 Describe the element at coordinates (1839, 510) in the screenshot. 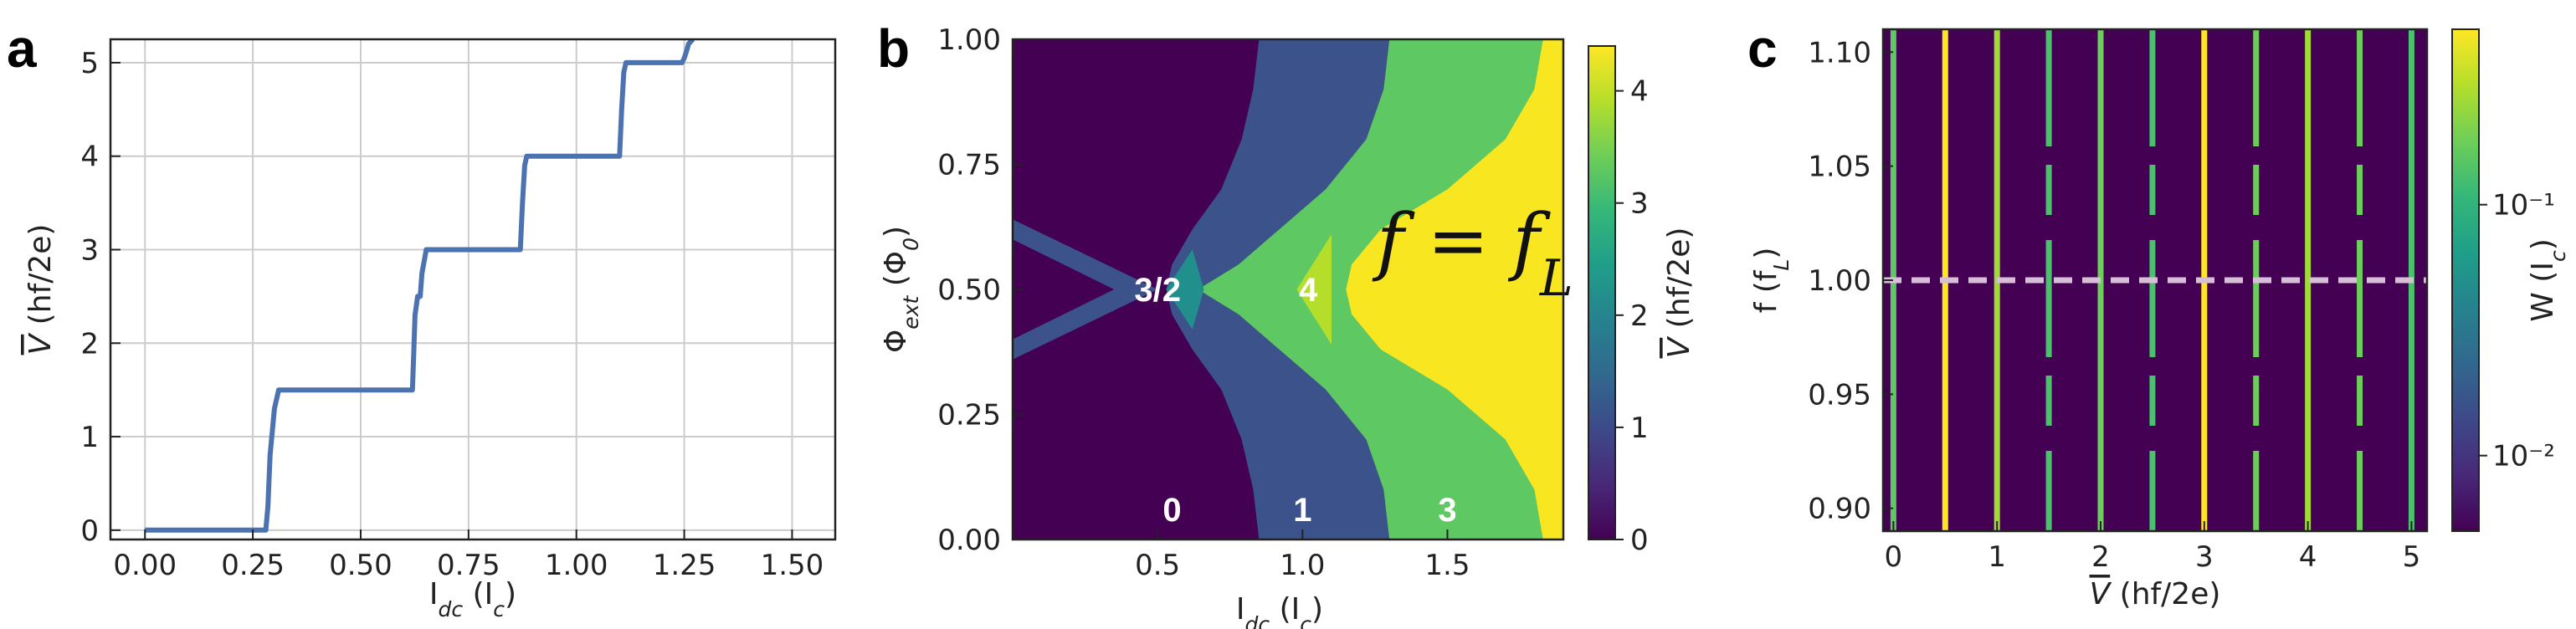

I see `y-tick-label: 0.90` at that location.